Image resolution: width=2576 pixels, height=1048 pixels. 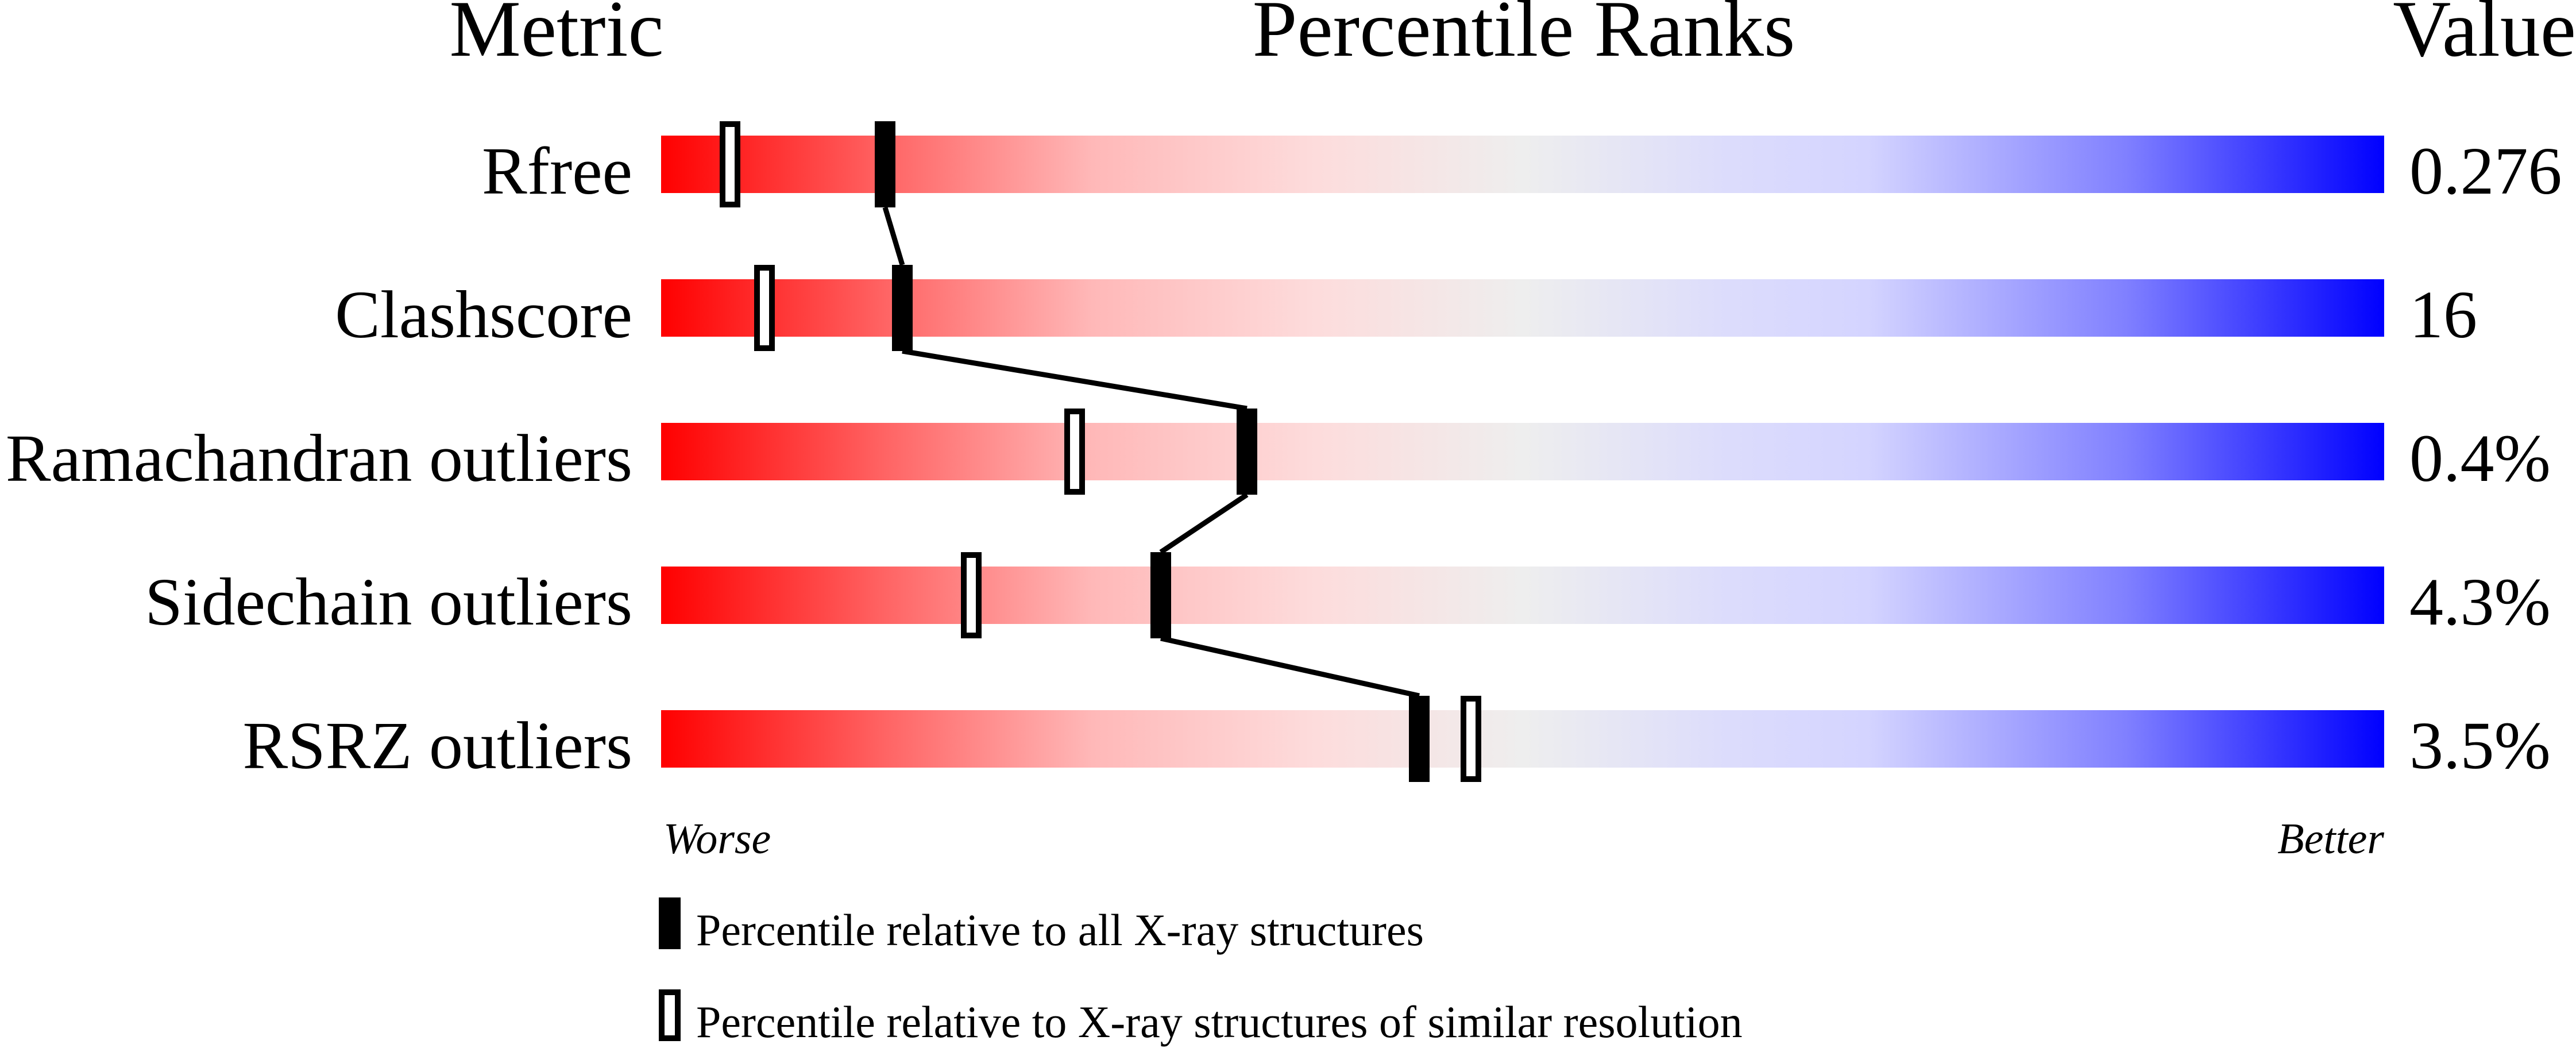 What do you see at coordinates (437, 745) in the screenshot?
I see `metric-label: RSRZ outliers` at bounding box center [437, 745].